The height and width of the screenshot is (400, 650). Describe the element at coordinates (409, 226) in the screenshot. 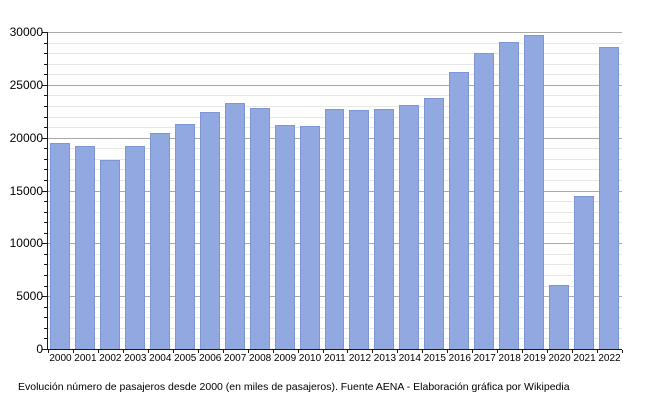

I see `bar-2014` at that location.